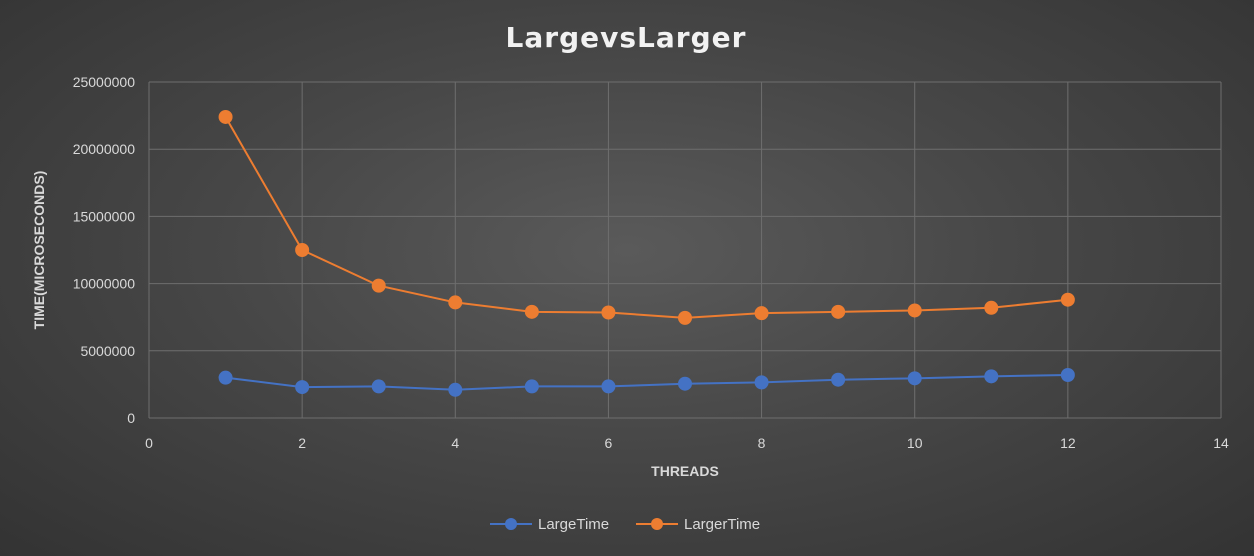  What do you see at coordinates (762, 443) in the screenshot?
I see `x-tick-label: 8` at bounding box center [762, 443].